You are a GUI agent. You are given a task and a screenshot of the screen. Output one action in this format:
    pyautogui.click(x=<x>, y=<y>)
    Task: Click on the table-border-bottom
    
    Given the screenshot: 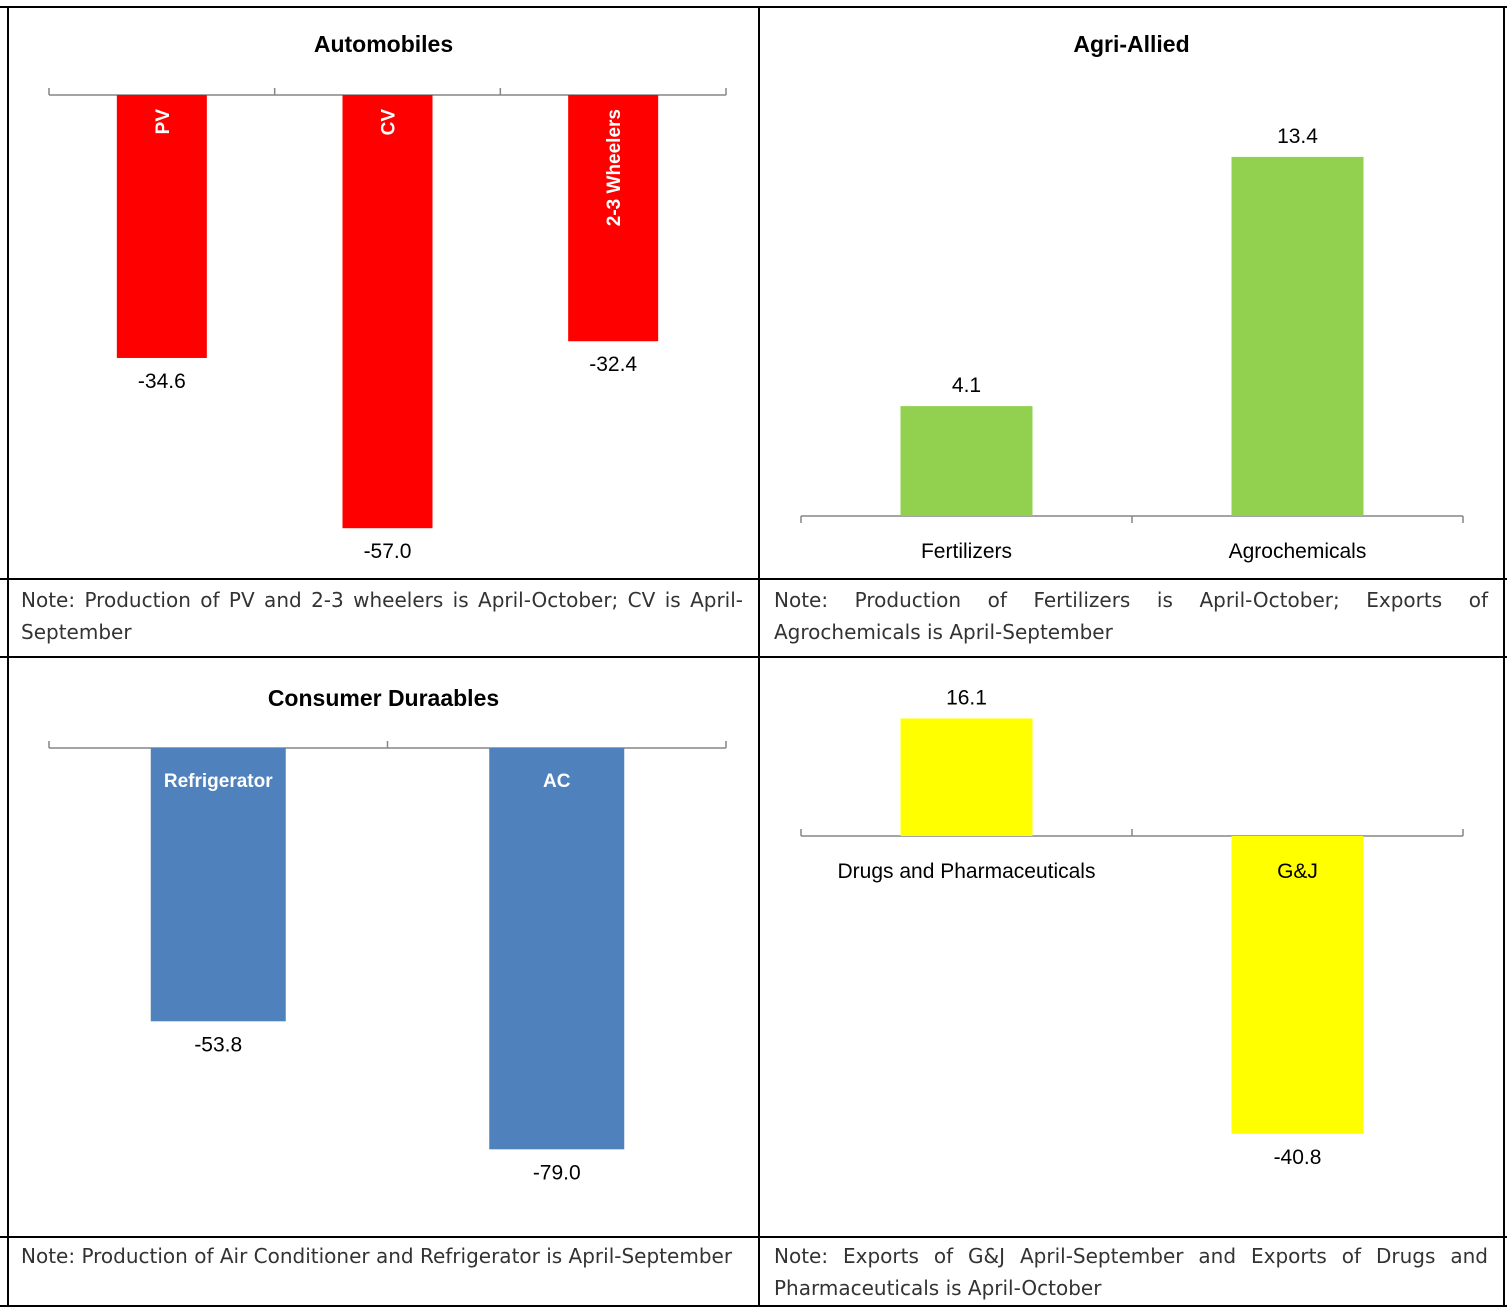 What is the action you would take?
    pyautogui.click(x=753, y=1306)
    